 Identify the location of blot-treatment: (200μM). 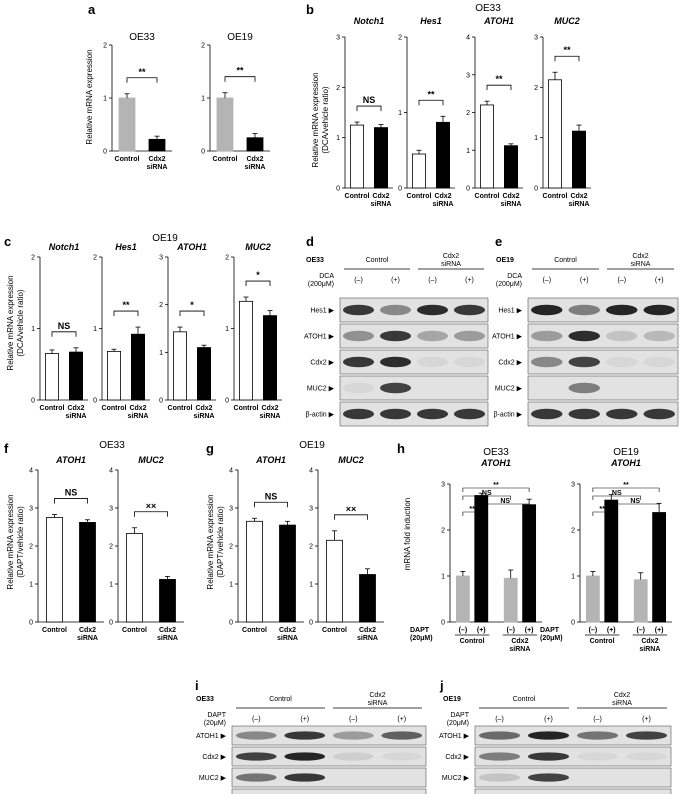
(321, 284).